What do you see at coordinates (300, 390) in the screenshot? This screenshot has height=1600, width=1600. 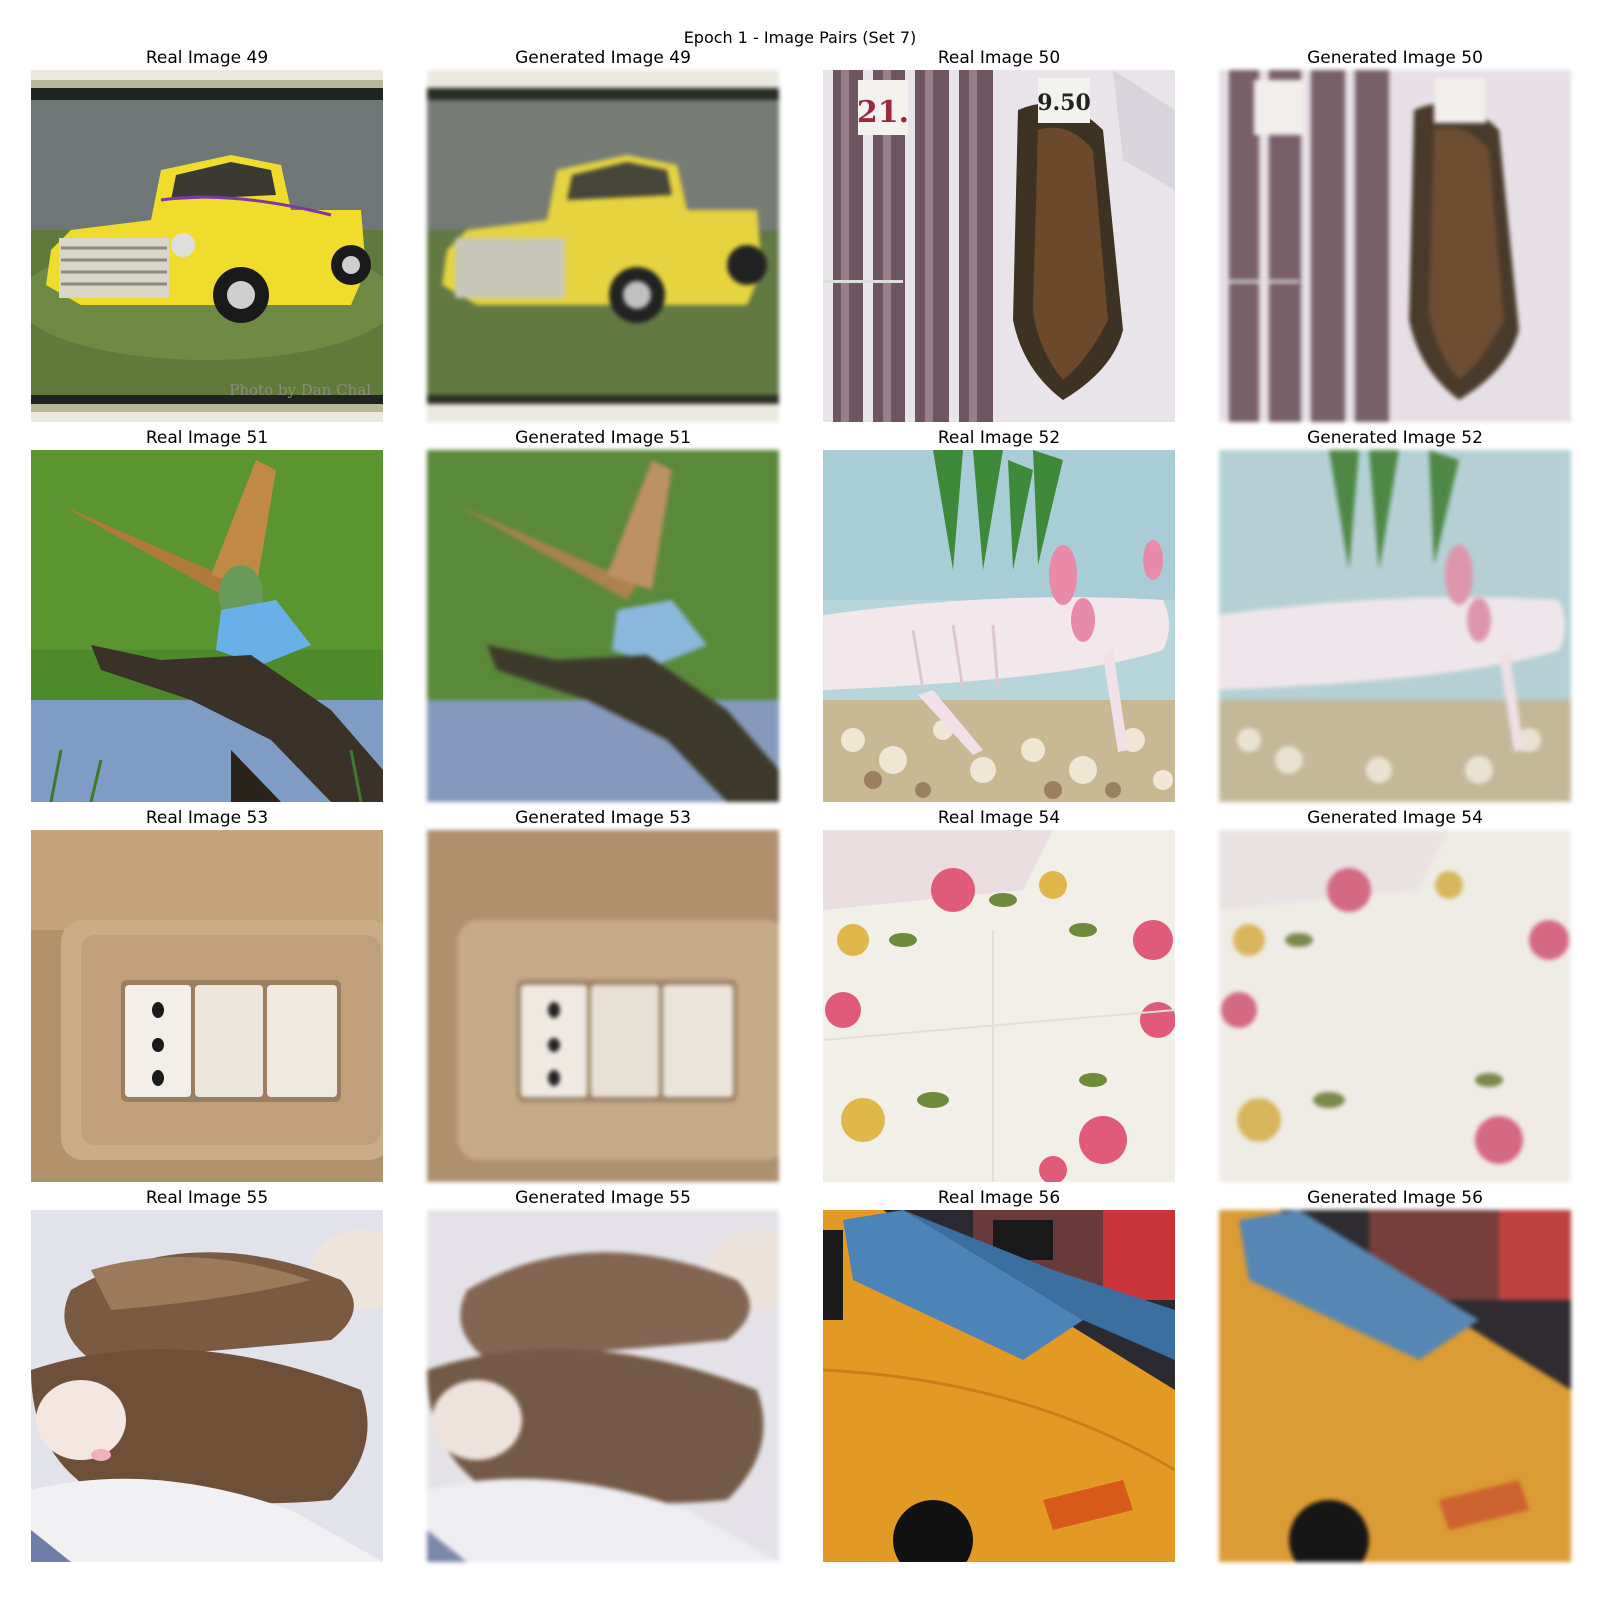 I see `watermark: Photo by Dan Chal` at bounding box center [300, 390].